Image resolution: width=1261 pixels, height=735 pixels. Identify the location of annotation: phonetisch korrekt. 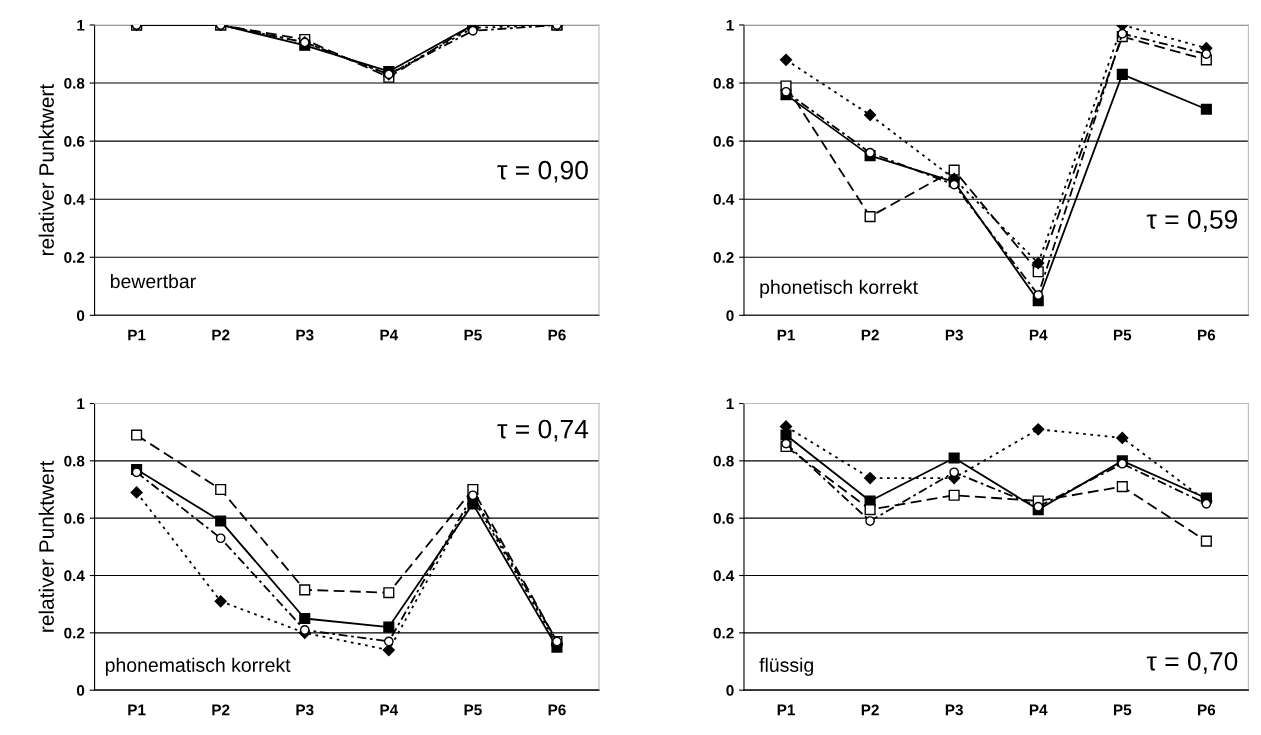
(839, 288).